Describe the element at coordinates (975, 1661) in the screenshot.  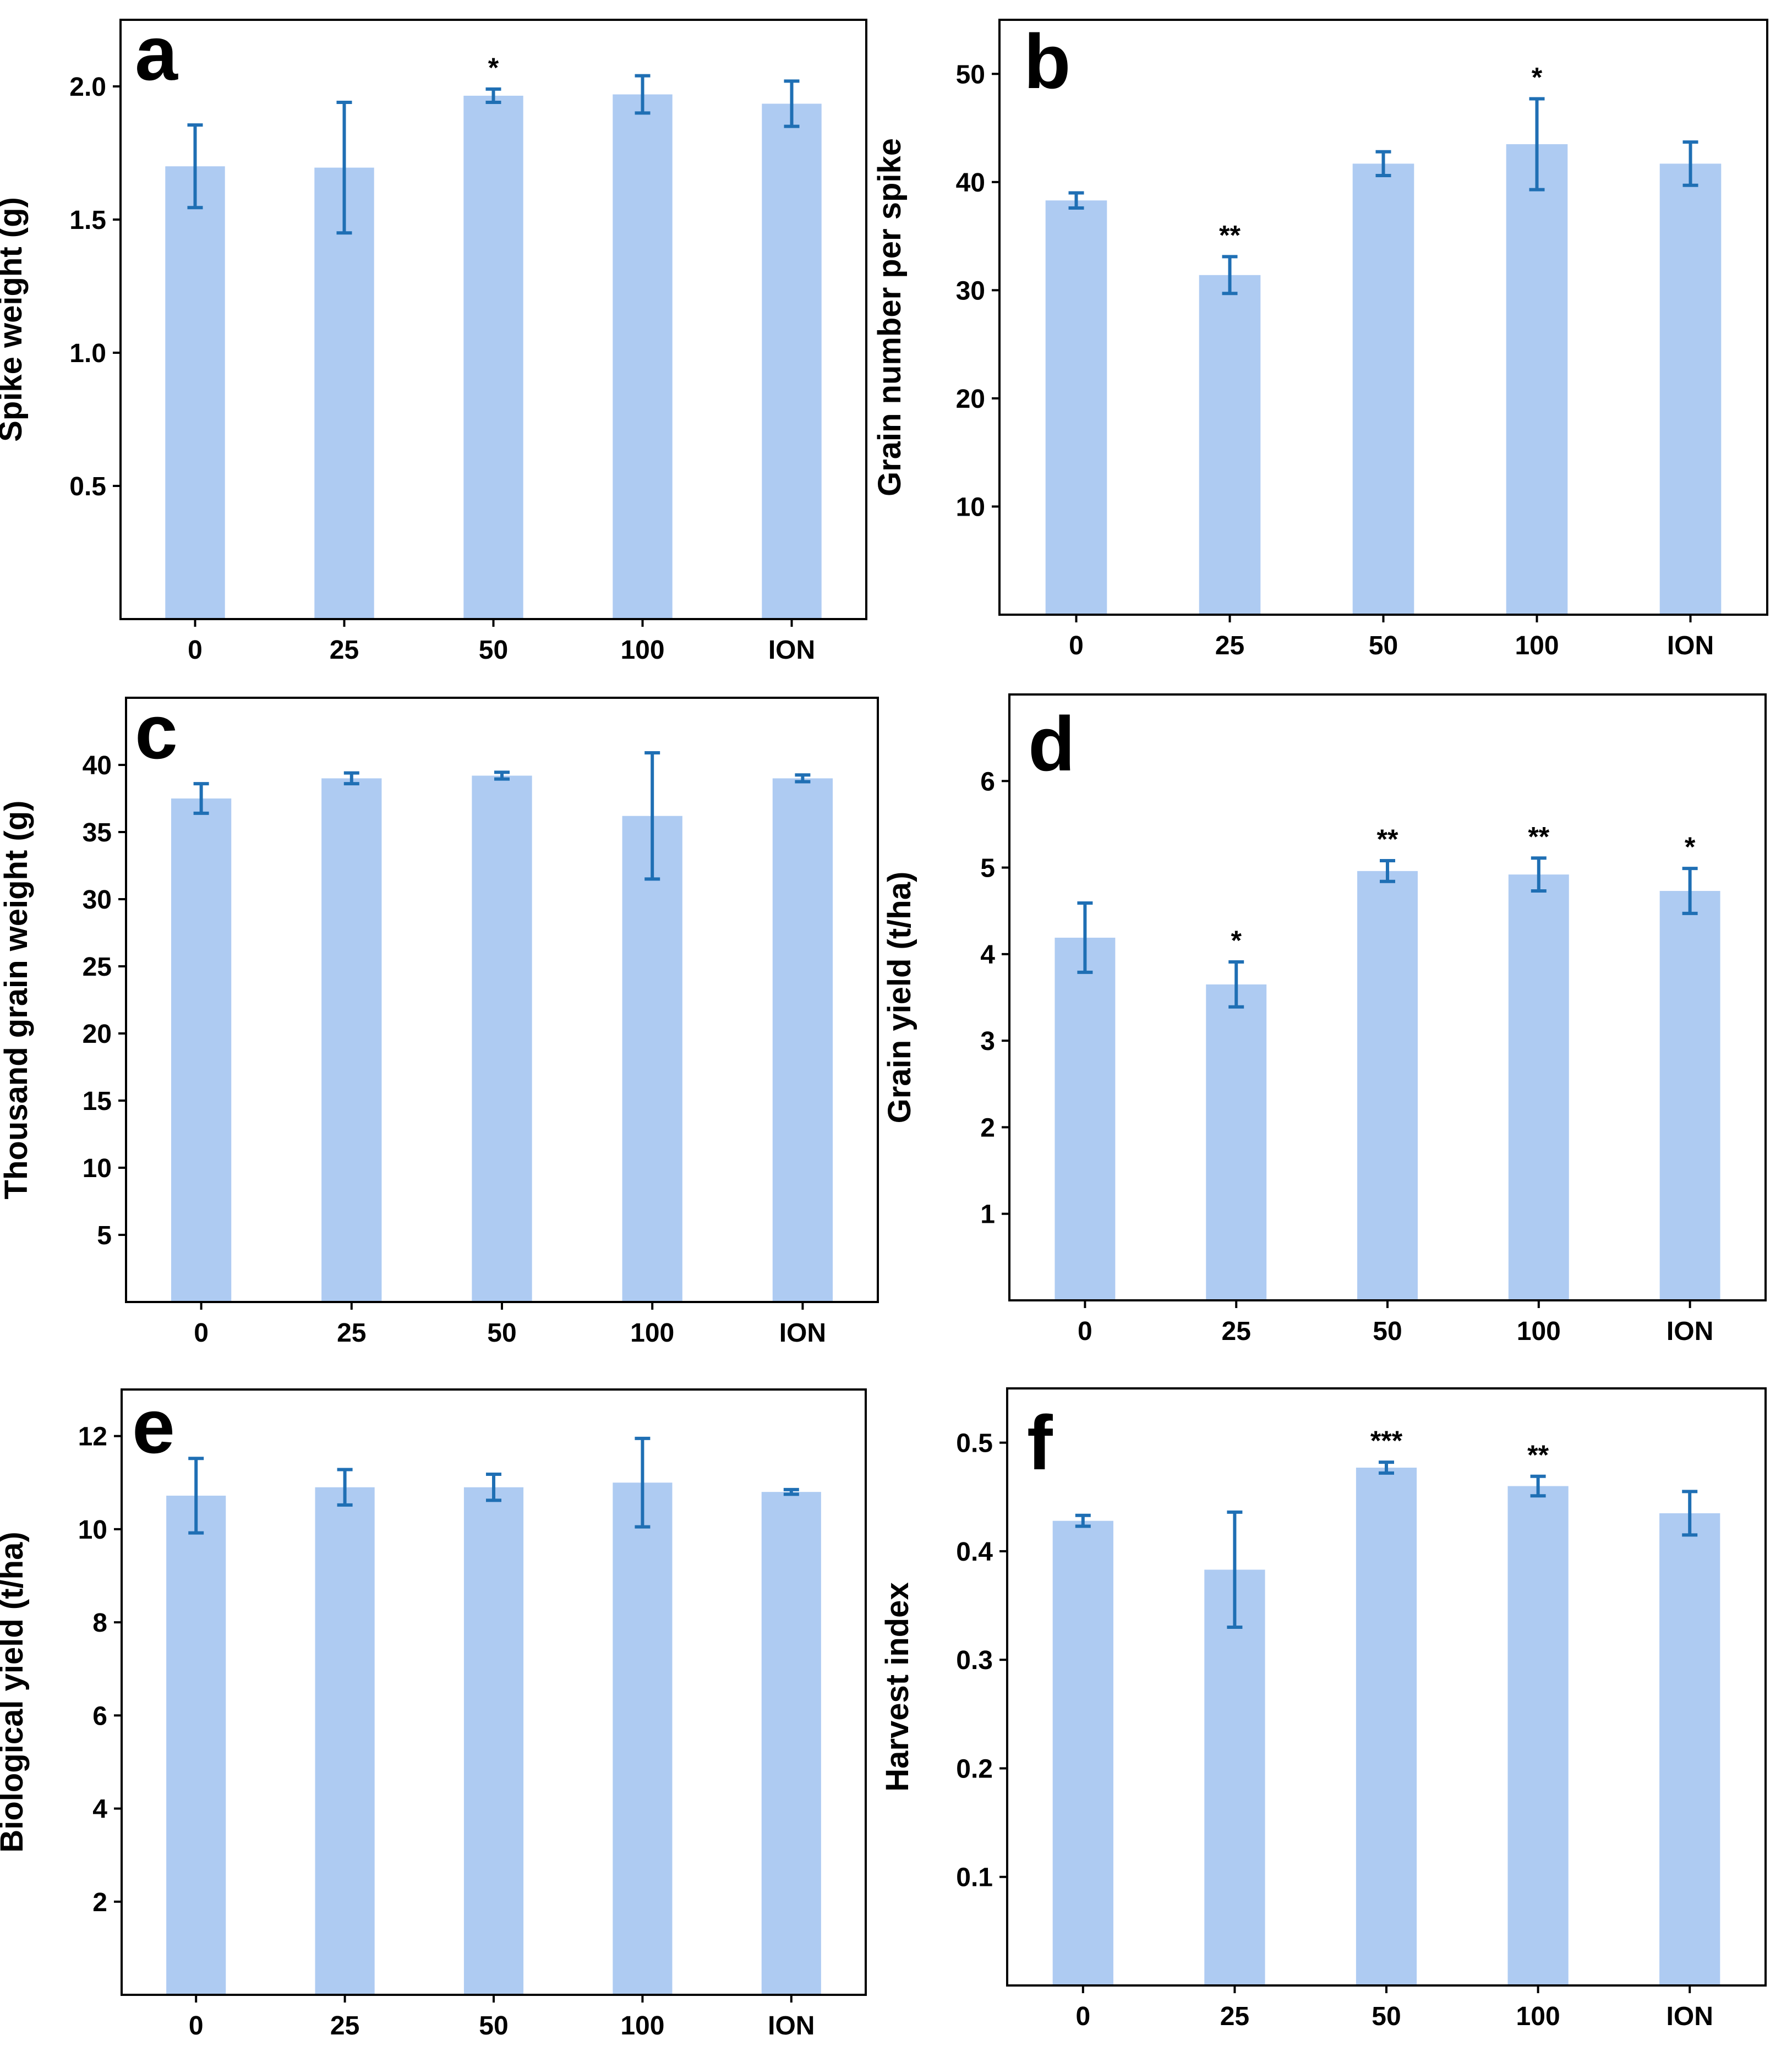
I see `y-tick-label: 0.3` at that location.